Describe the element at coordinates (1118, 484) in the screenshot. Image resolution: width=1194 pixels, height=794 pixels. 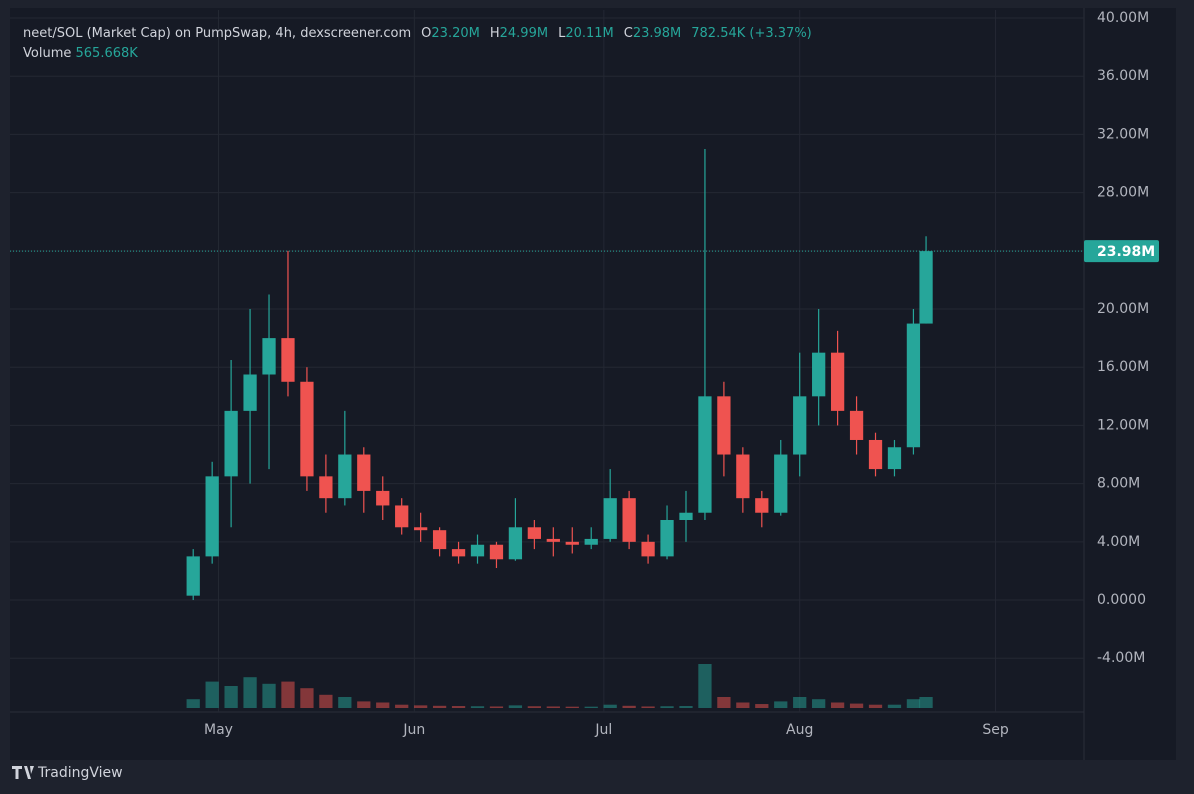
I see `y-tick-label: 8.00M` at that location.